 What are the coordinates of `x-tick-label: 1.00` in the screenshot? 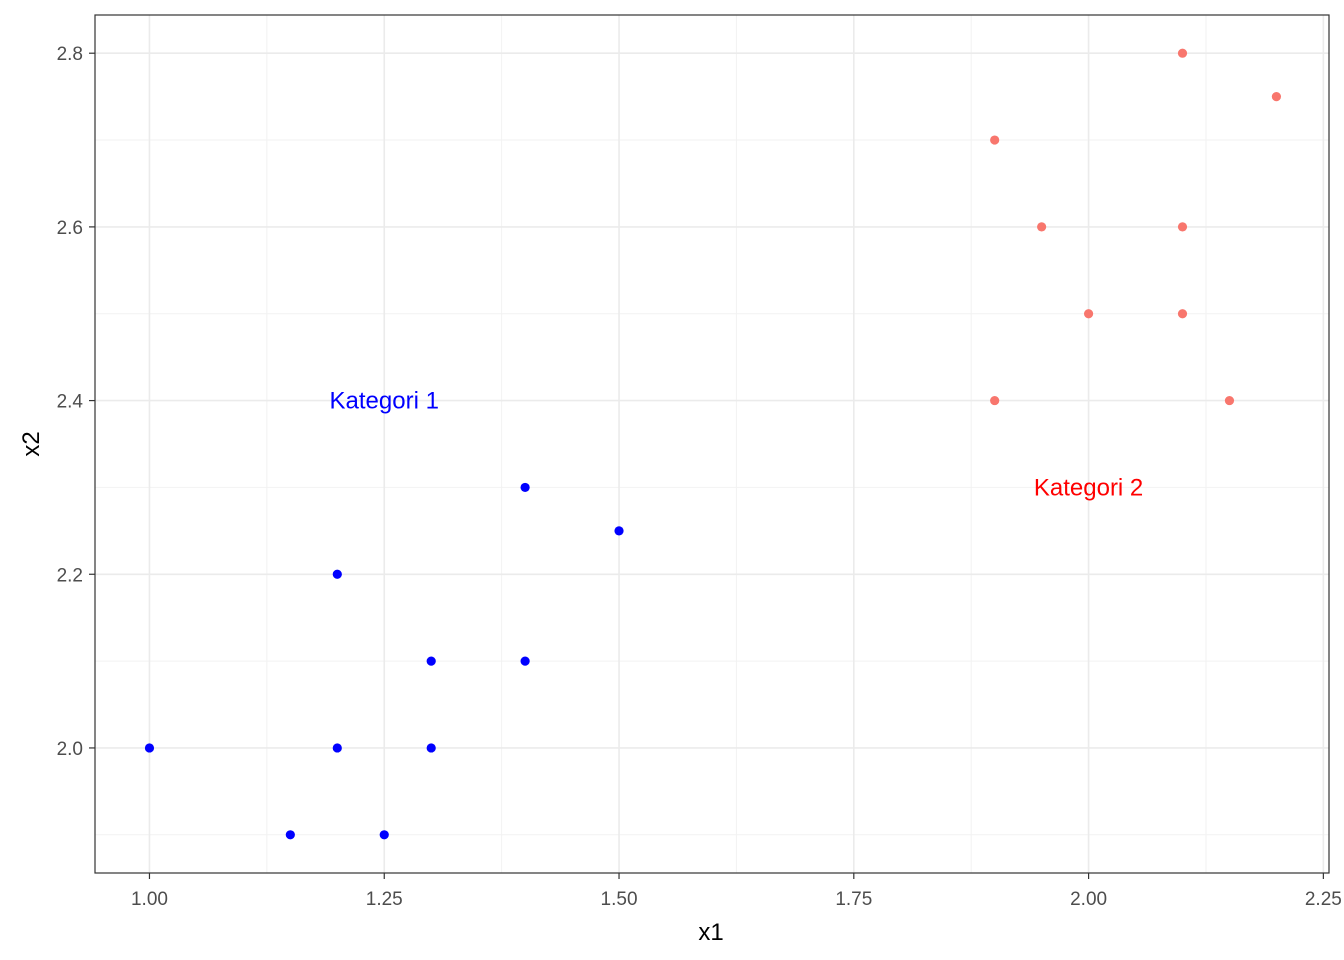 It's located at (149, 899).